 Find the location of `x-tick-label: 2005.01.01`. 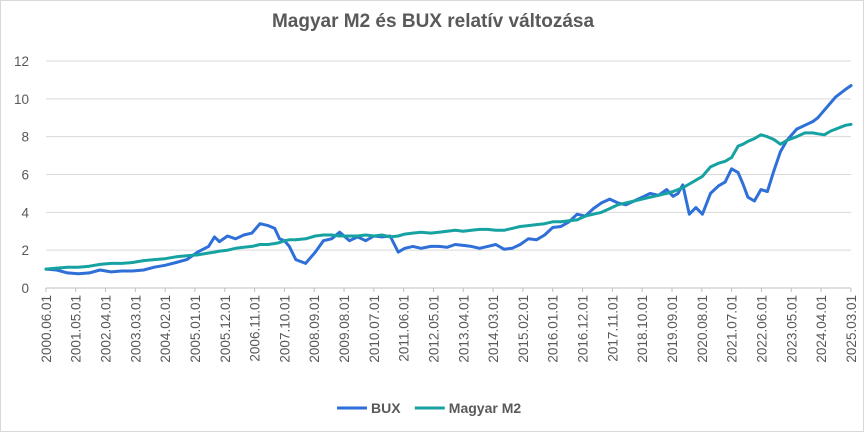

x-tick-label: 2005.01.01 is located at coordinates (195, 329).